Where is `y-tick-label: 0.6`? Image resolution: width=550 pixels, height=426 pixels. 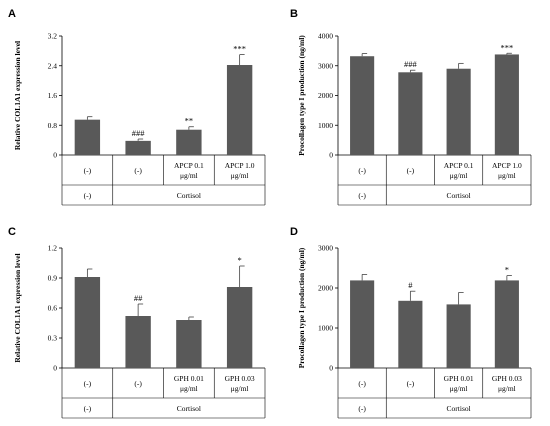 y-tick-label: 0.6 is located at coordinates (53, 308).